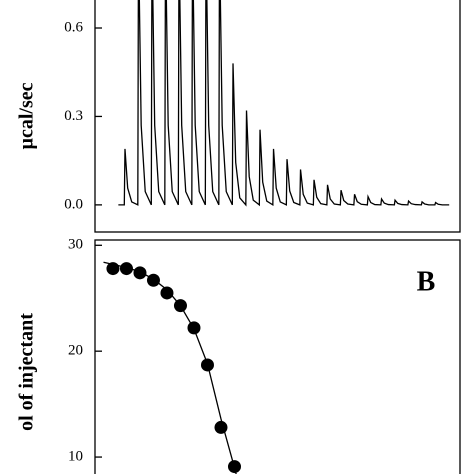  Describe the element at coordinates (75, 351) in the screenshot. I see `y-tick-label: 20` at that location.